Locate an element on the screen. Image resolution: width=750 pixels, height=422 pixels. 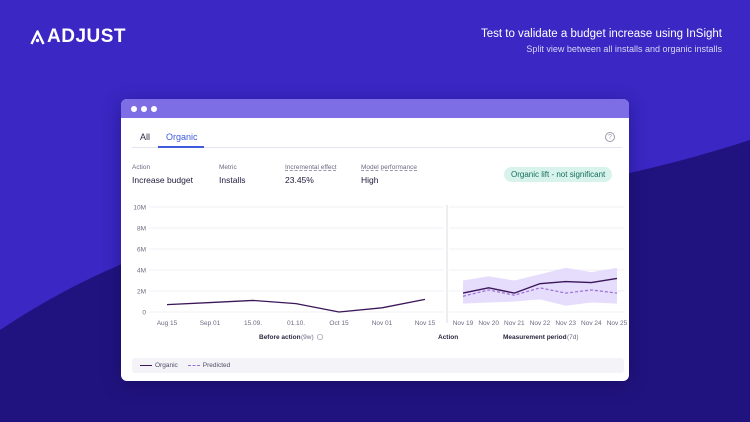
tab-organic: Organic is located at coordinates (182, 137).